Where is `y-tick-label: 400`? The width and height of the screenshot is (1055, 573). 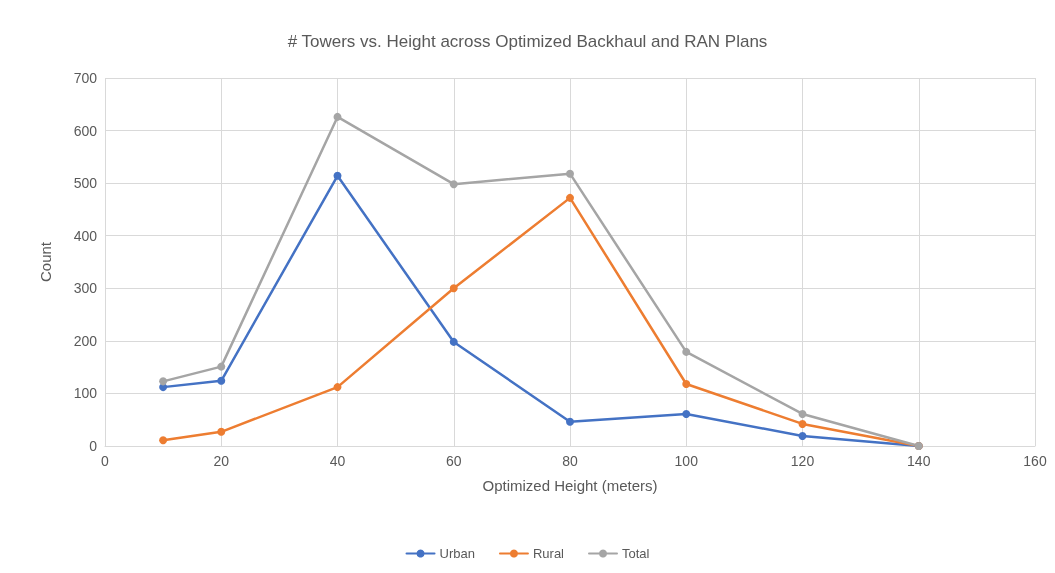 y-tick-label: 400 is located at coordinates (85, 235).